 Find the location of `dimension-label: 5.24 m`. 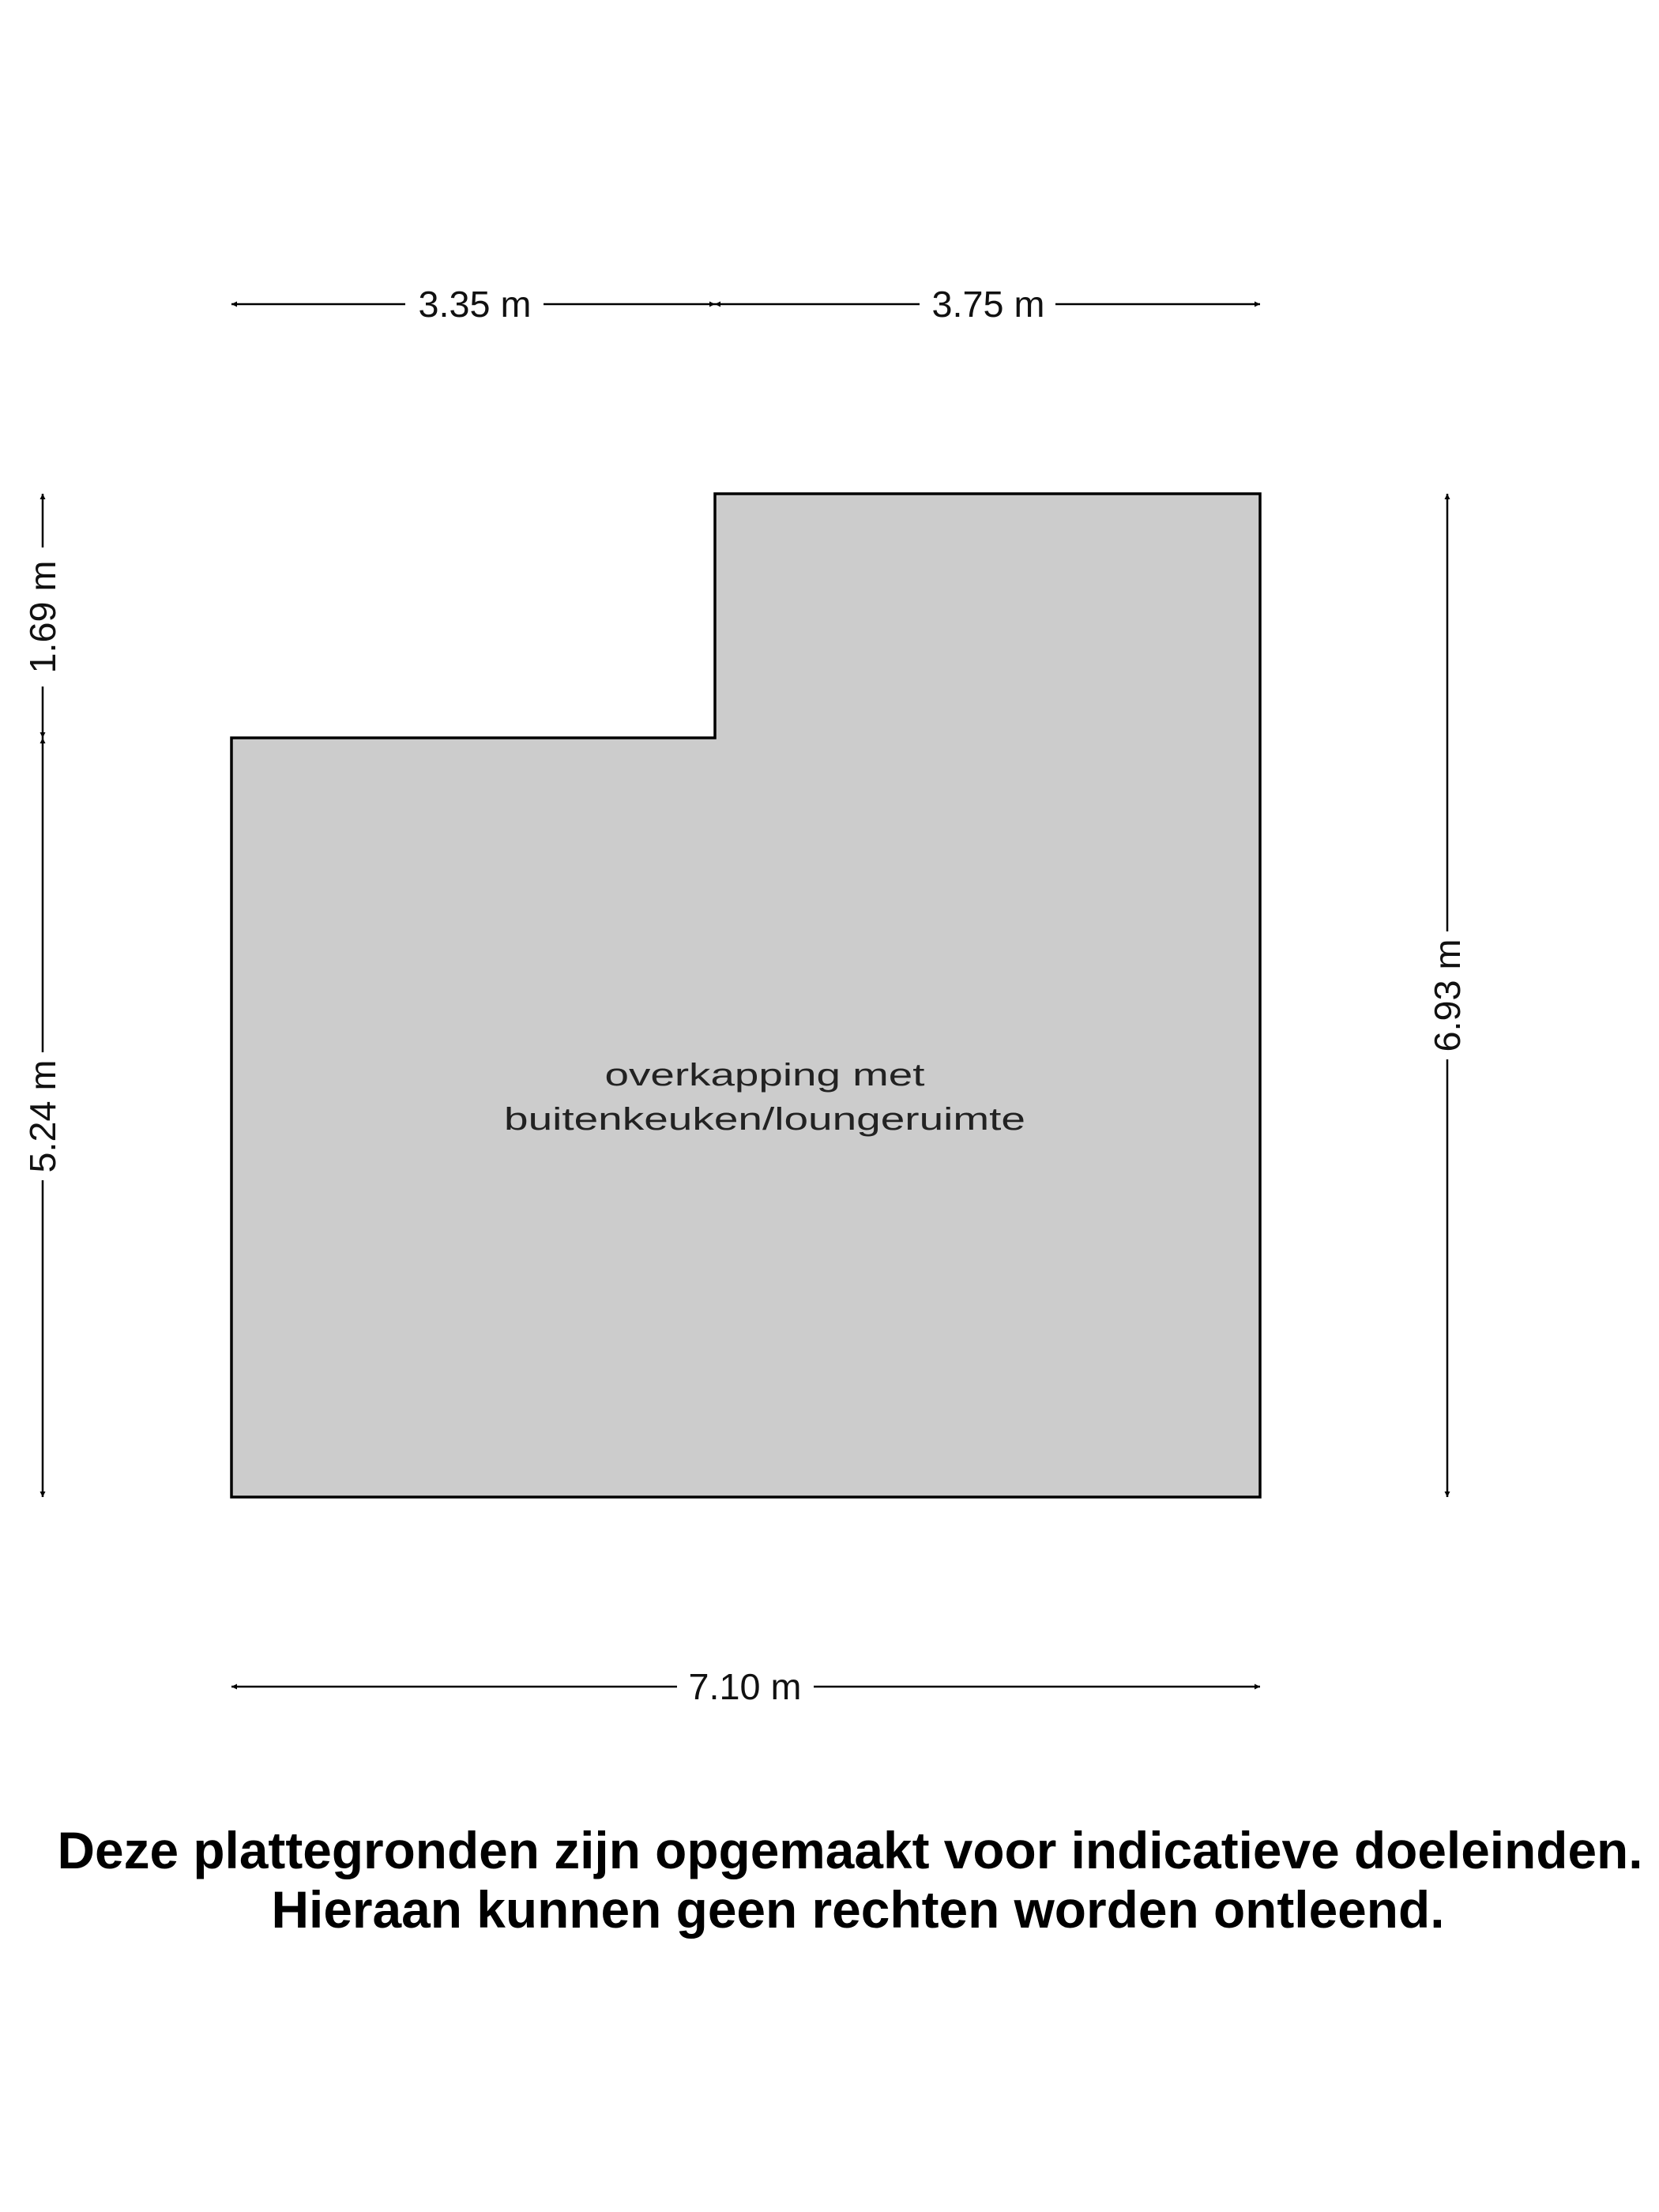

dimension-label: 5.24 m is located at coordinates (43, 1117).